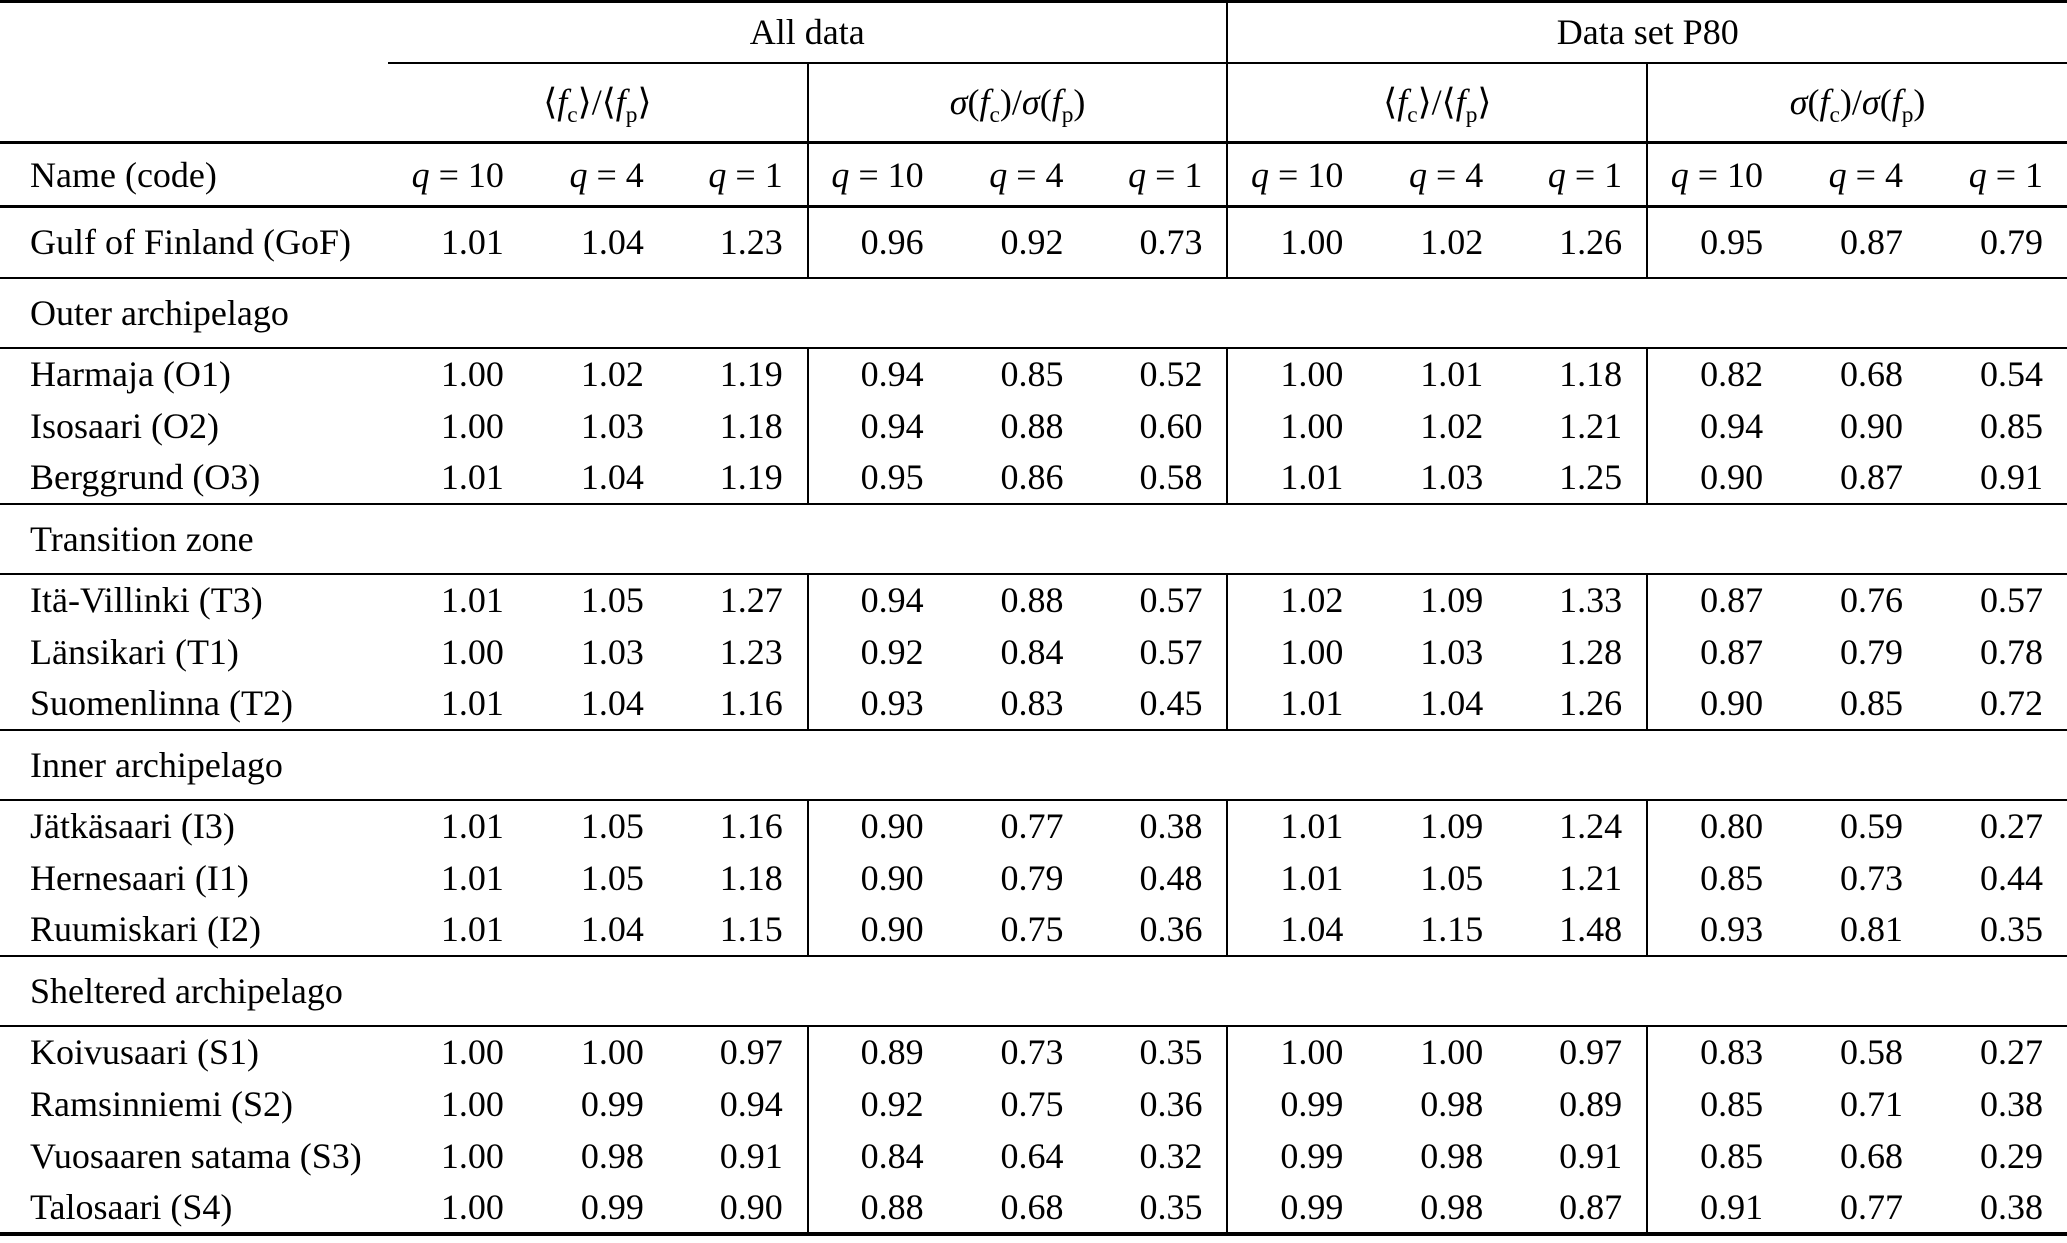 This screenshot has width=2067, height=1243. Describe the element at coordinates (194, 1208) in the screenshot. I see `station-name-cell: Talosaari (S4)` at that location.